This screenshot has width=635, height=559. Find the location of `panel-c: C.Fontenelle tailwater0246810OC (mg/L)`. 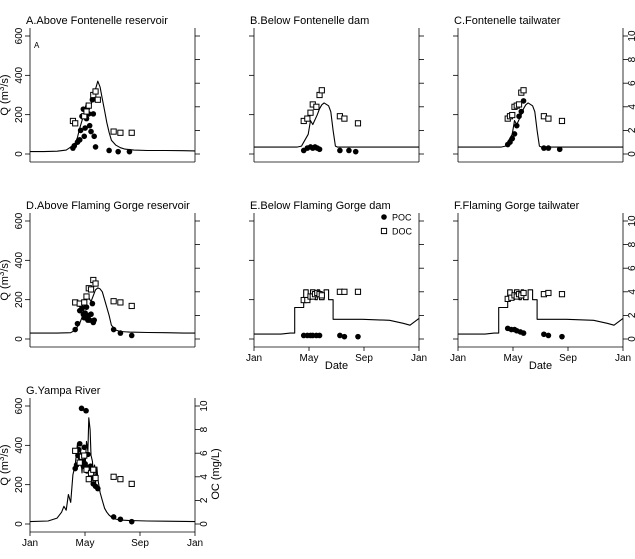

panel-c: C.Fontenelle tailwater0246810OC (mg/L) is located at coordinates (544, 89).